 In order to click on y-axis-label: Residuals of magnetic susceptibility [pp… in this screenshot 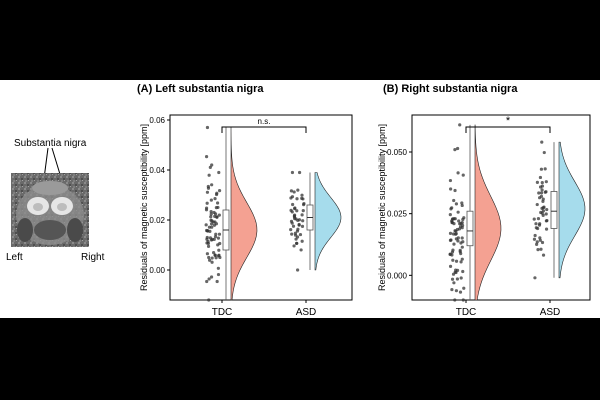, I will do `click(382, 207)`.